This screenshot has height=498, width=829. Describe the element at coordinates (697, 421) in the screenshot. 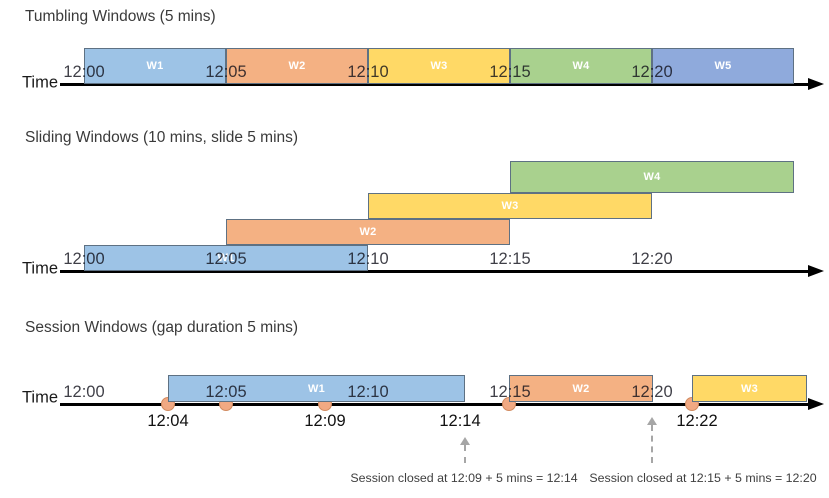

I see `event-time-label: 12:22` at that location.